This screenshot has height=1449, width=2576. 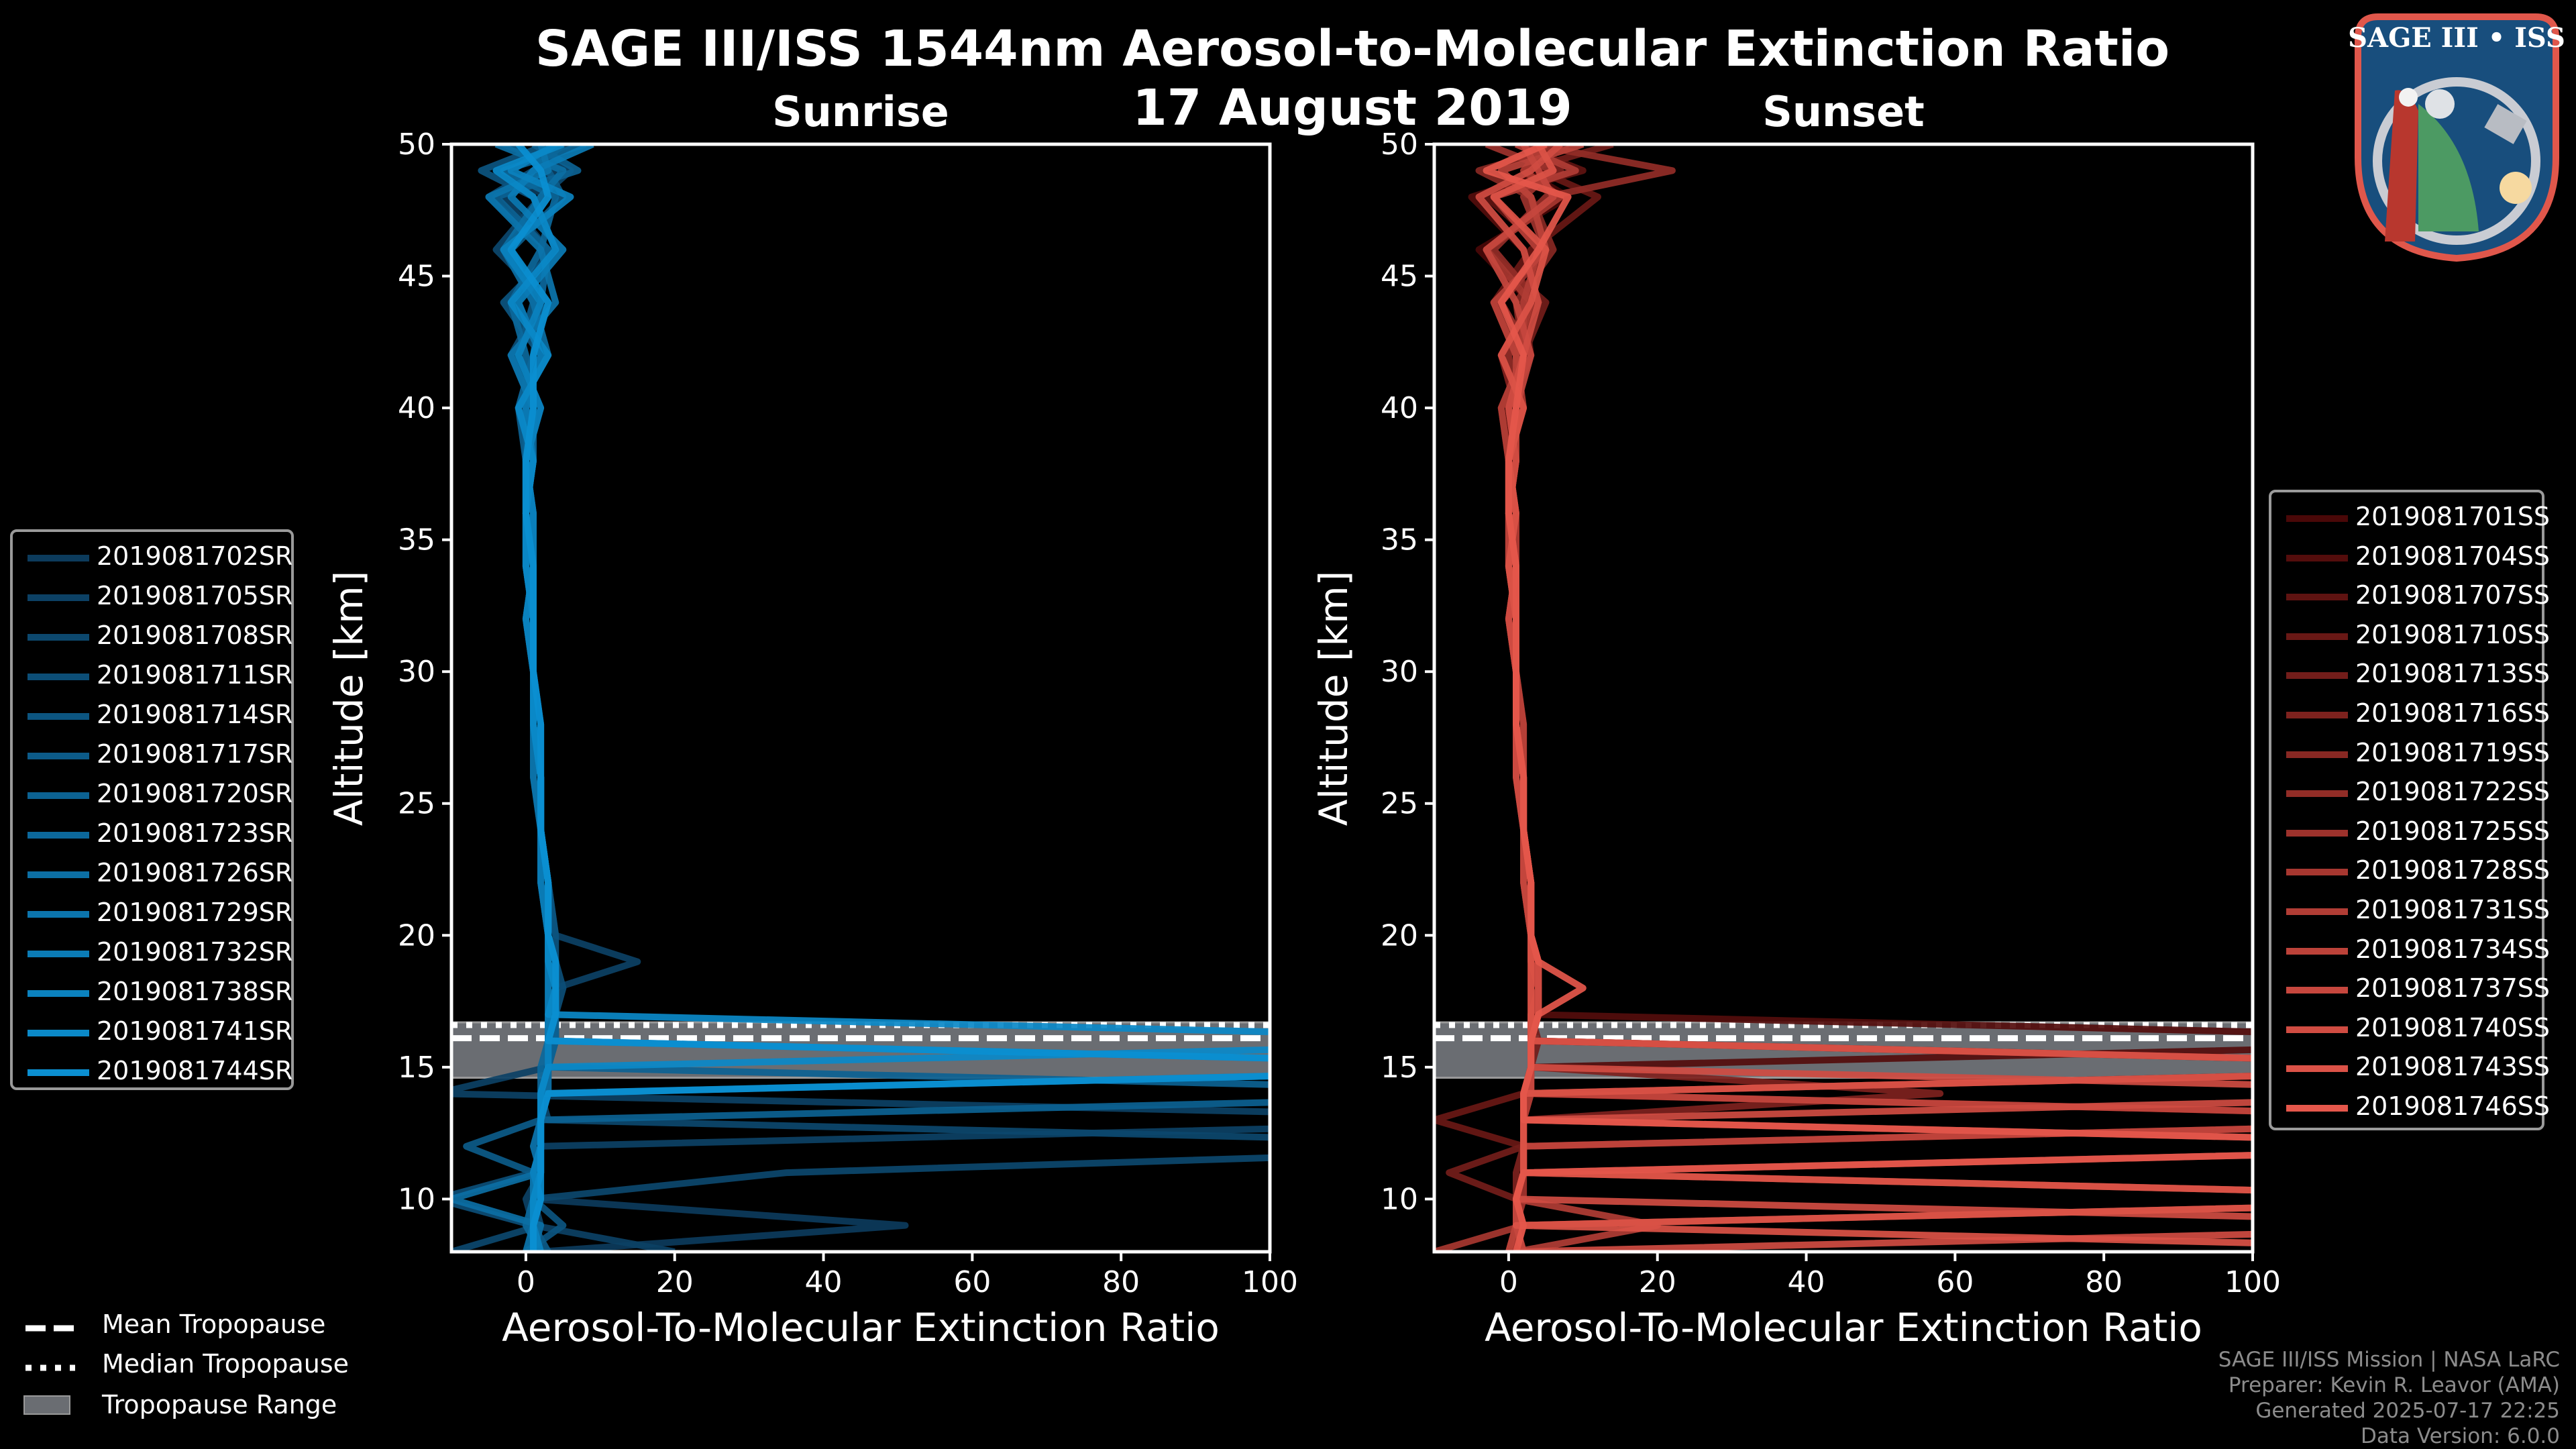 I want to click on legend-item: 2019081701SS, so click(x=2410, y=518).